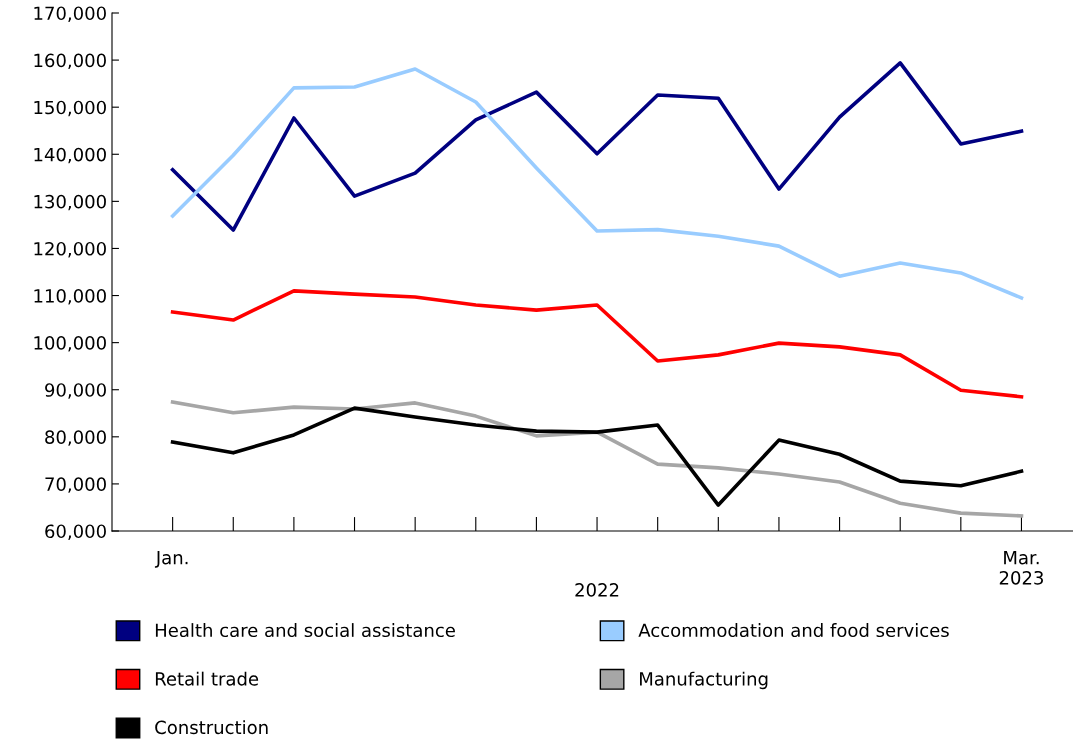  I want to click on y-tick-label: 80,000, so click(75, 438).